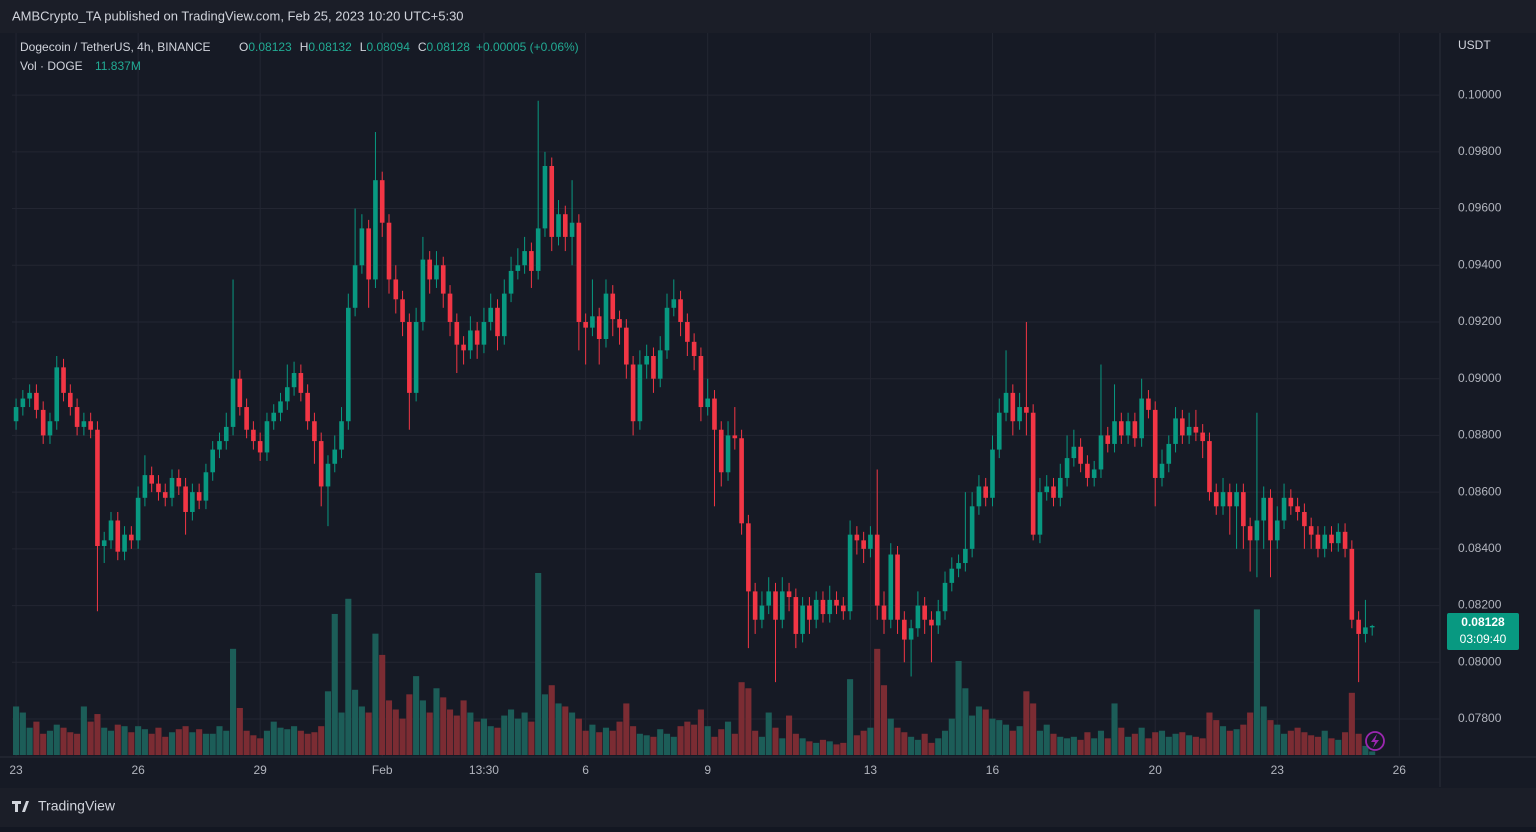 The height and width of the screenshot is (832, 1536). Describe the element at coordinates (707, 770) in the screenshot. I see `x-tick-label: 9` at that location.